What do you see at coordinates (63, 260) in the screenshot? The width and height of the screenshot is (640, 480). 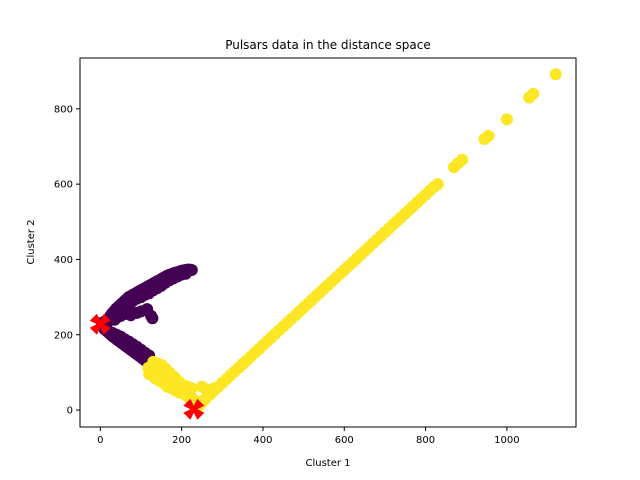 I see `y-tick-label: 400` at bounding box center [63, 260].